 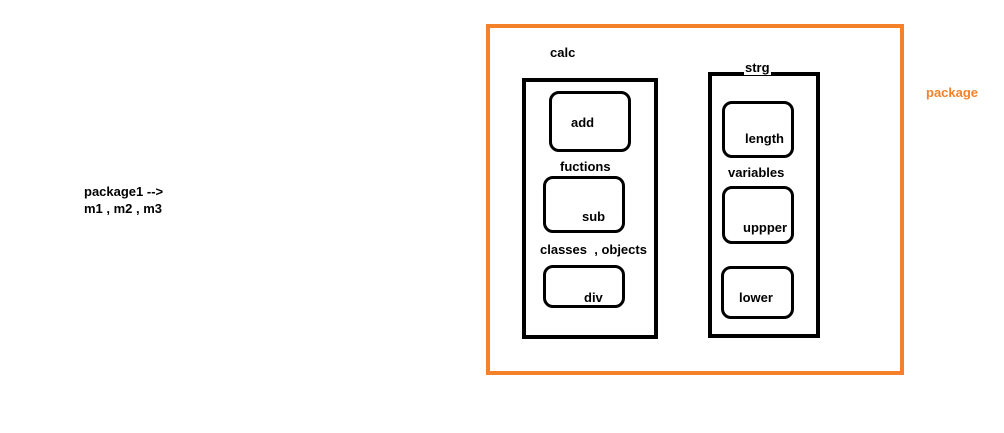 What do you see at coordinates (563, 52) in the screenshot?
I see `calc-module-title: calc` at bounding box center [563, 52].